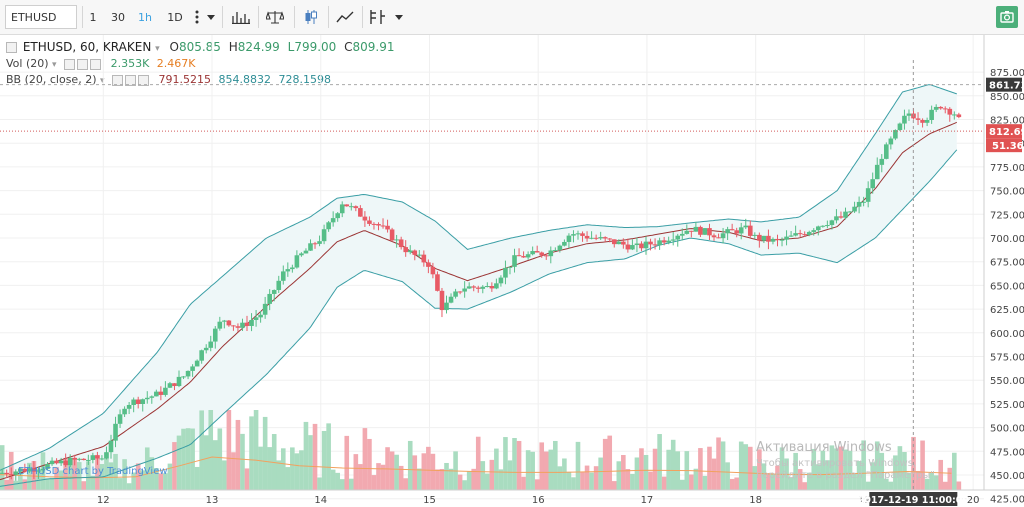  Describe the element at coordinates (145, 17) in the screenshot. I see `interval-button-1h: 1h` at that location.